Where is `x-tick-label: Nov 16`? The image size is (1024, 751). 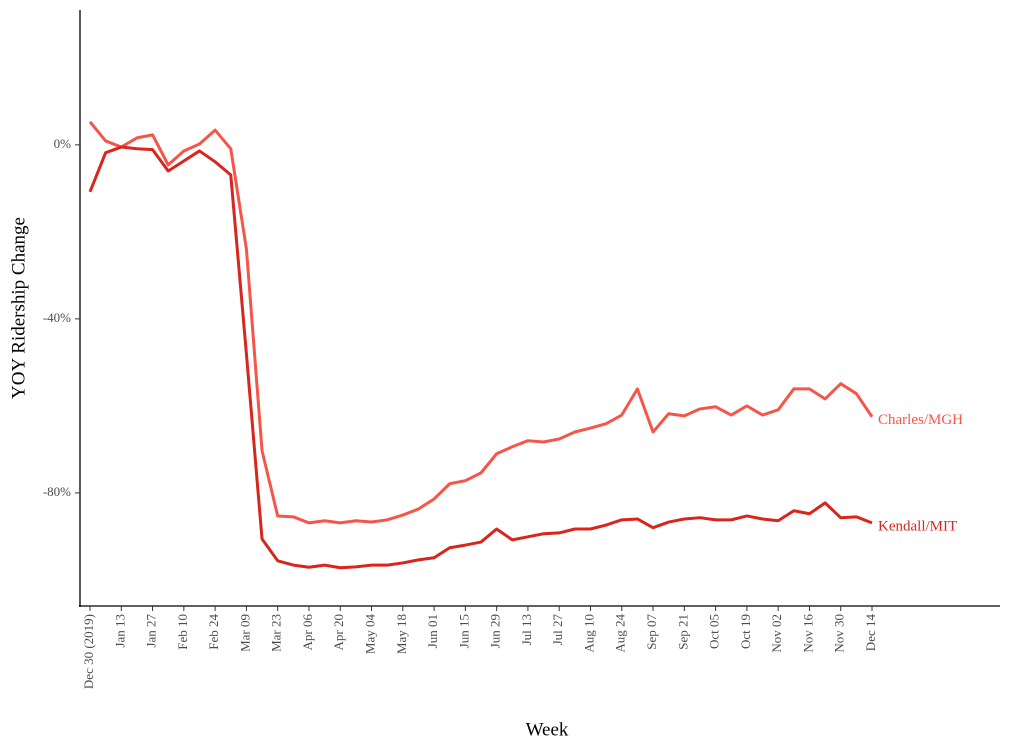 x-tick-label: Nov 16 is located at coordinates (807, 633).